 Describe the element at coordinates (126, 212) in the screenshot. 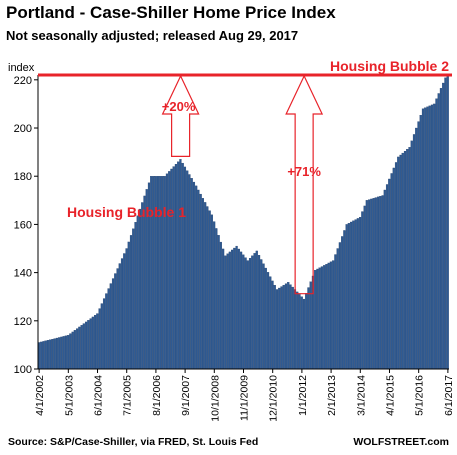

I see `annotation-label: Housing Bubble 1` at that location.